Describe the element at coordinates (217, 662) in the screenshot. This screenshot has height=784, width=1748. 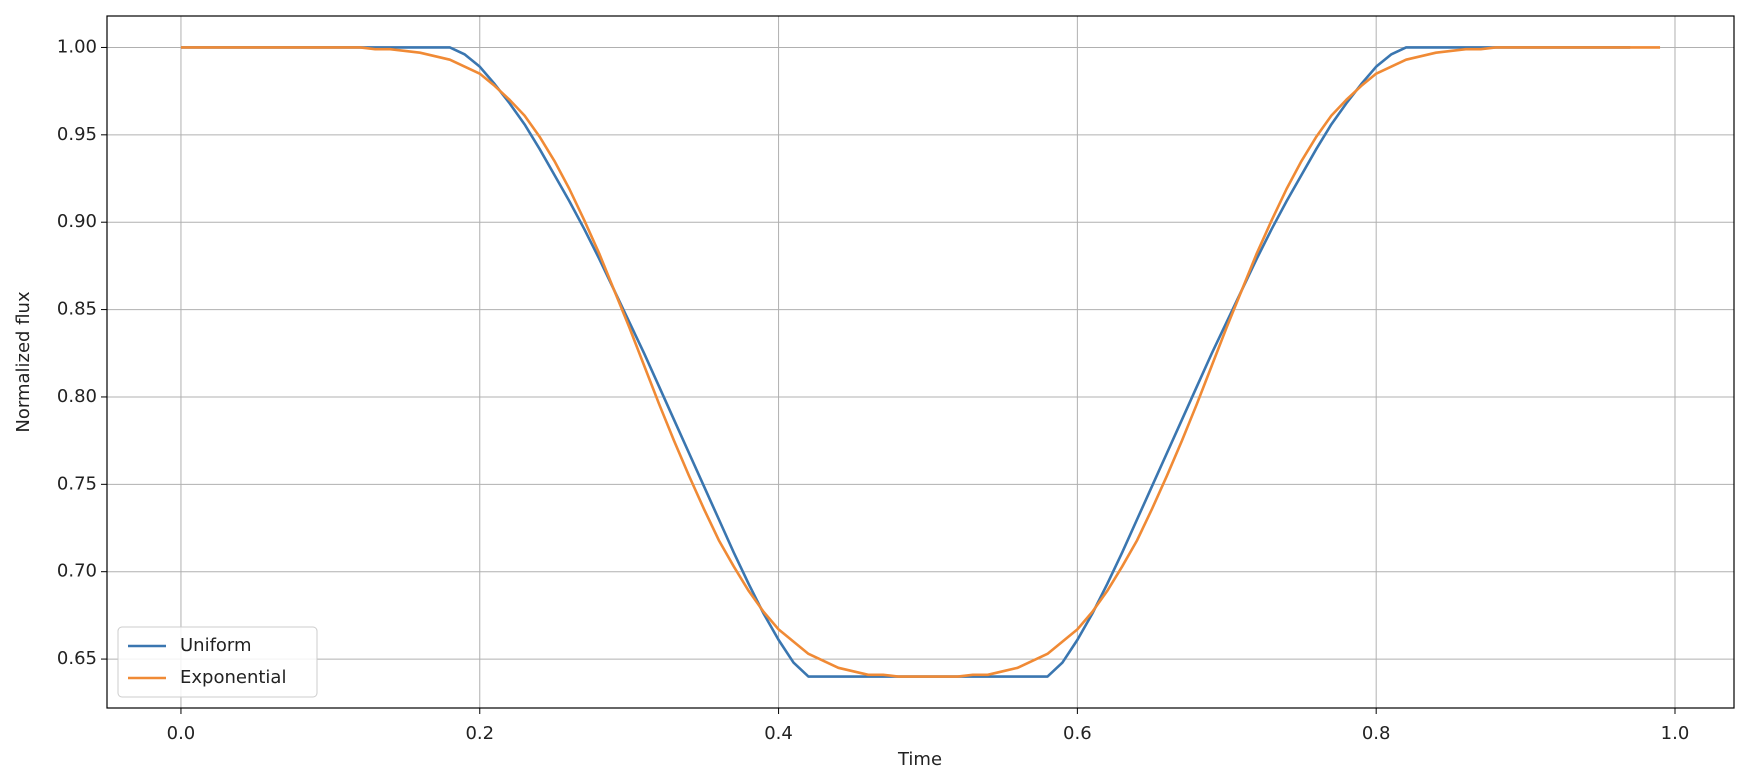
I see `legend-box` at that location.